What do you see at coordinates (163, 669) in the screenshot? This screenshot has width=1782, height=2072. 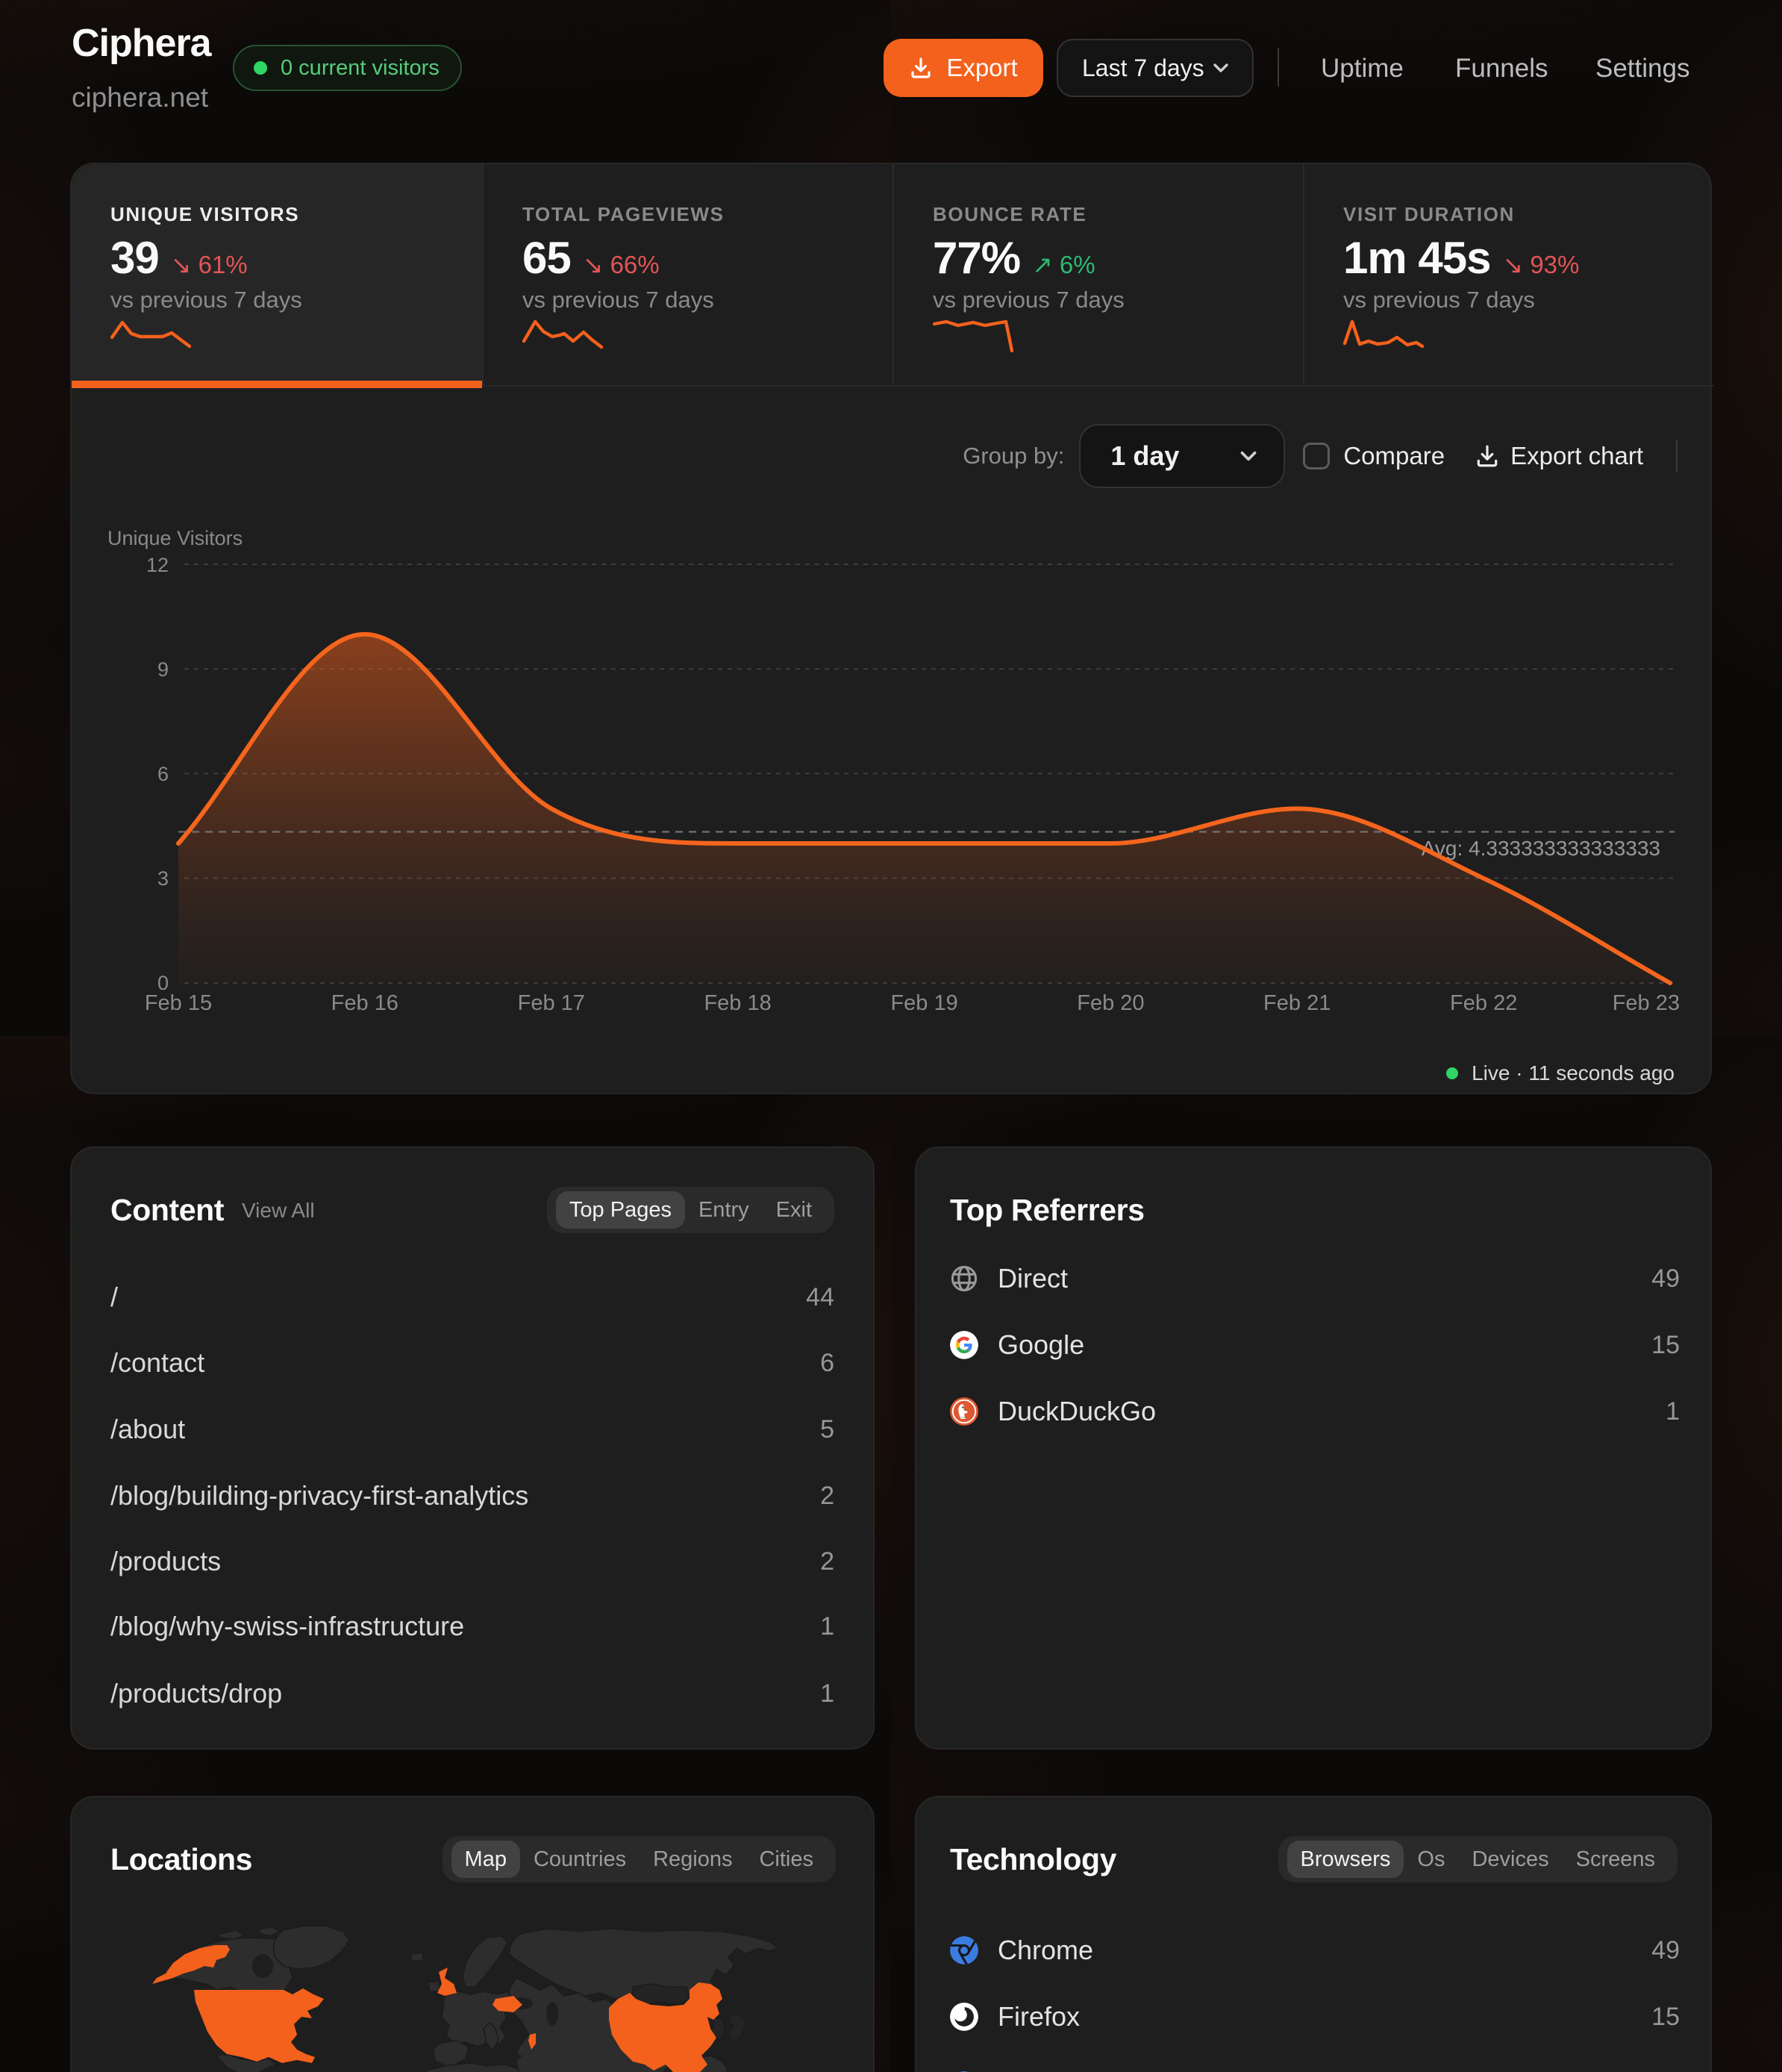 I see `svg-text: 9` at bounding box center [163, 669].